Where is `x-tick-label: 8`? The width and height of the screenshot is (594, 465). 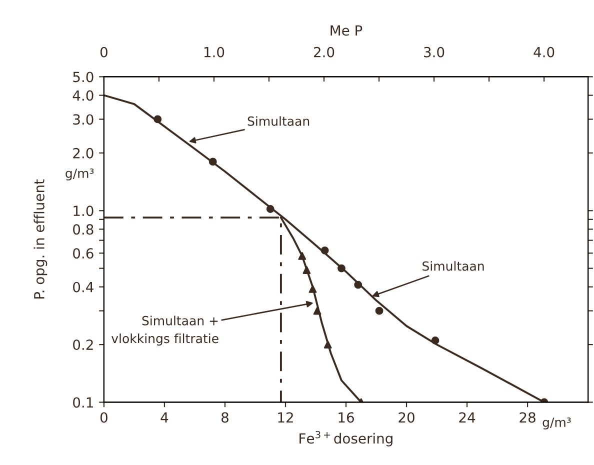
x-tick-label: 8 is located at coordinates (225, 417).